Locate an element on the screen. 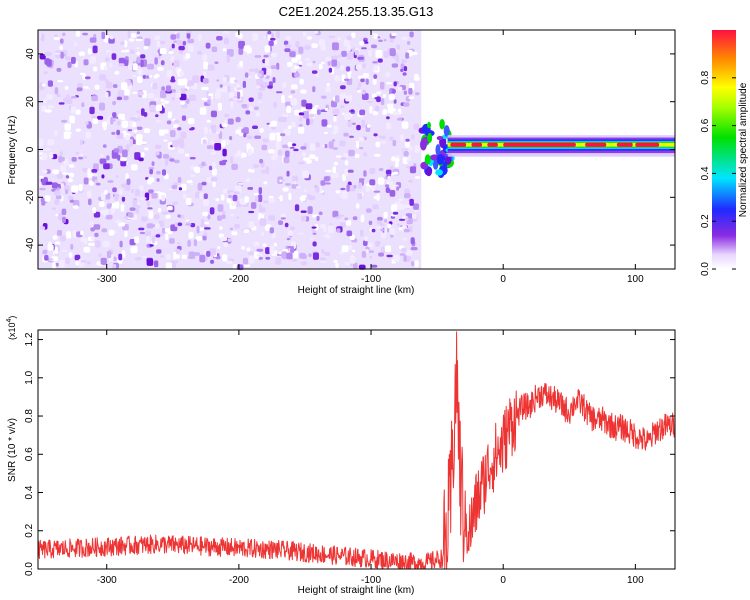 The image size is (750, 600). y-tick-label: 0 is located at coordinates (30, 149).